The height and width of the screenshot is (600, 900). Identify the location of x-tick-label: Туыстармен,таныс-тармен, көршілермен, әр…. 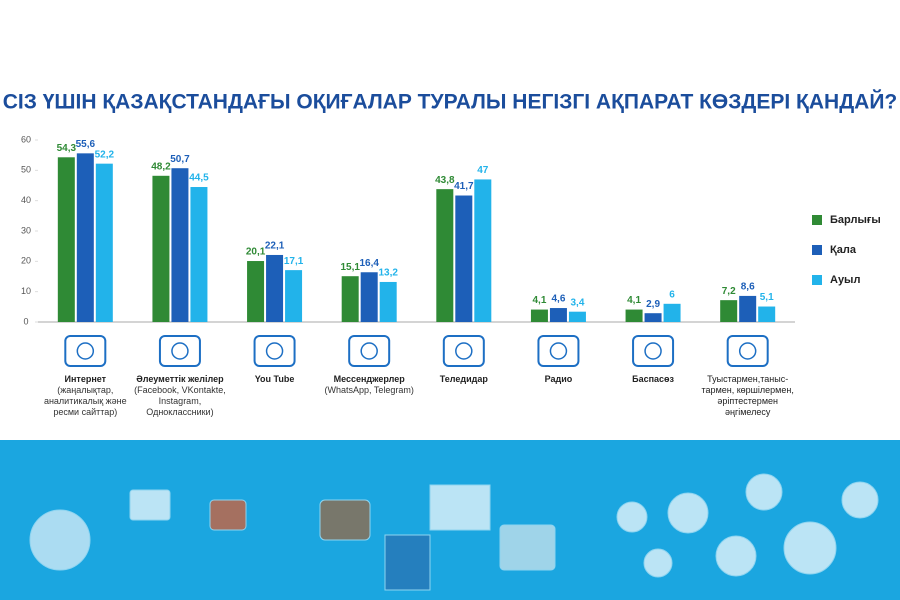
(748, 396).